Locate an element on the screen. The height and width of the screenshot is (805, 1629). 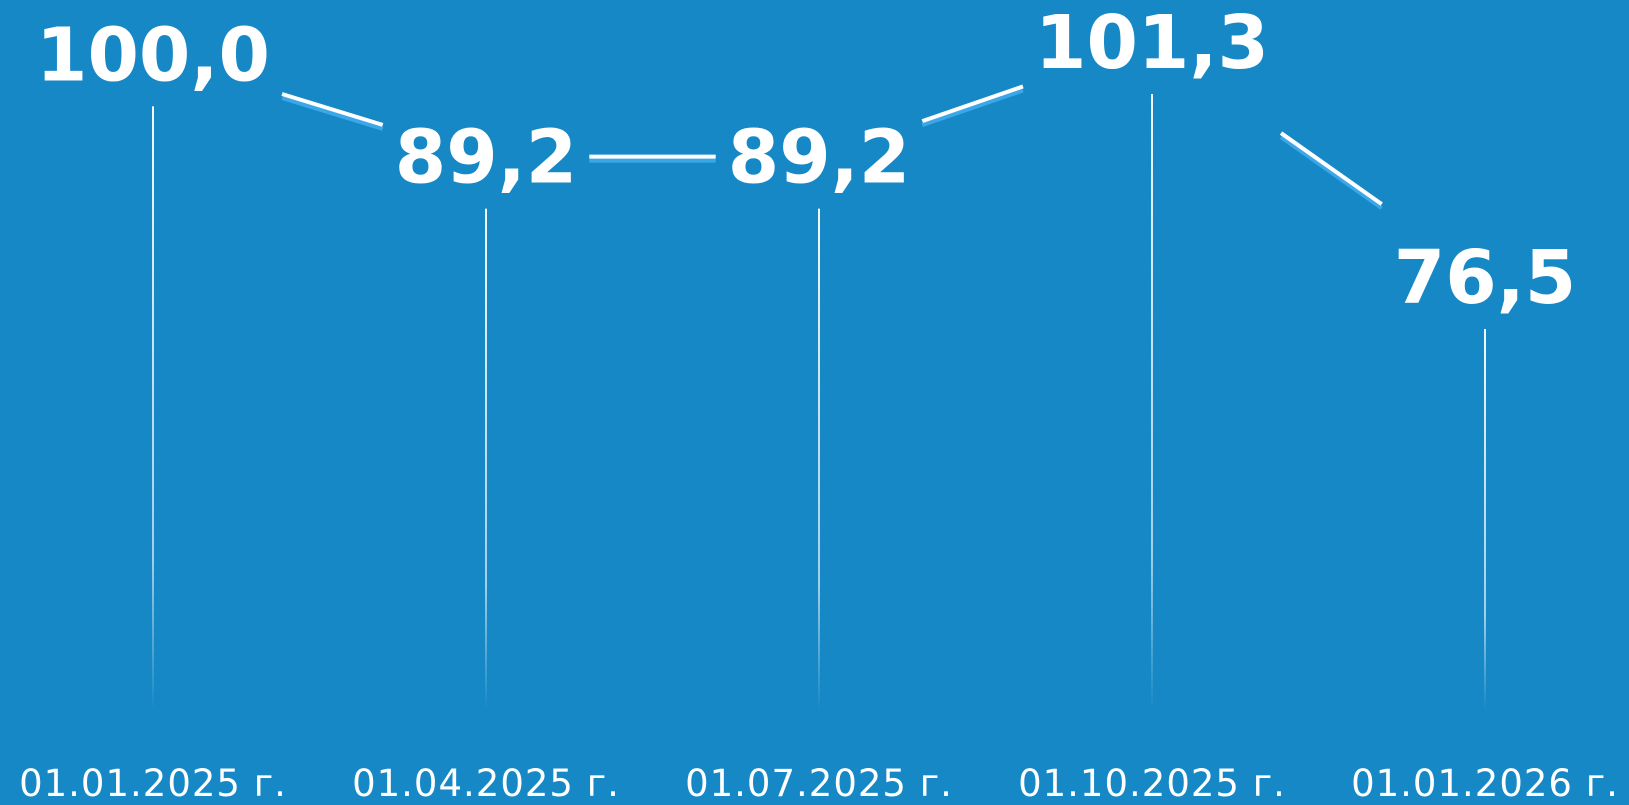
x-tick-label: 01.10.2025 г. is located at coordinates (1152, 783).